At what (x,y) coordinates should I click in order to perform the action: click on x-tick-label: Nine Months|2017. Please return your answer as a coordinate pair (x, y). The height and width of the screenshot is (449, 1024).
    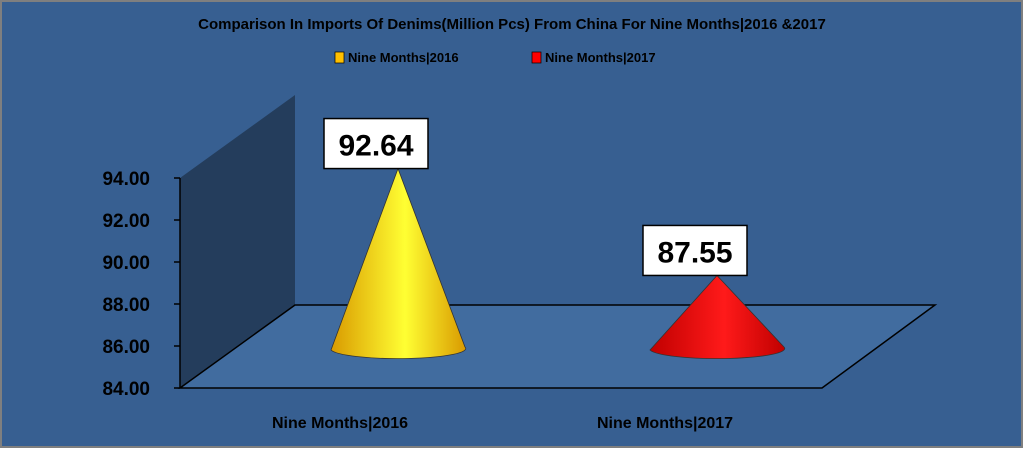
    Looking at the image, I should click on (665, 423).